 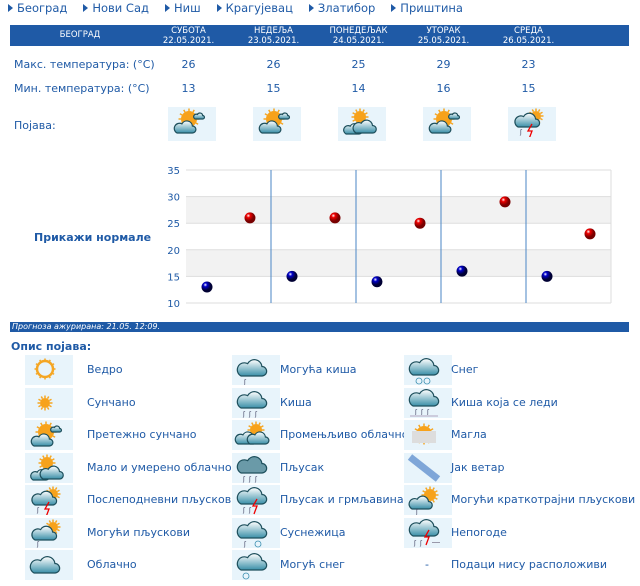 I want to click on city-name: БЕОГРАД, so click(x=80, y=35).